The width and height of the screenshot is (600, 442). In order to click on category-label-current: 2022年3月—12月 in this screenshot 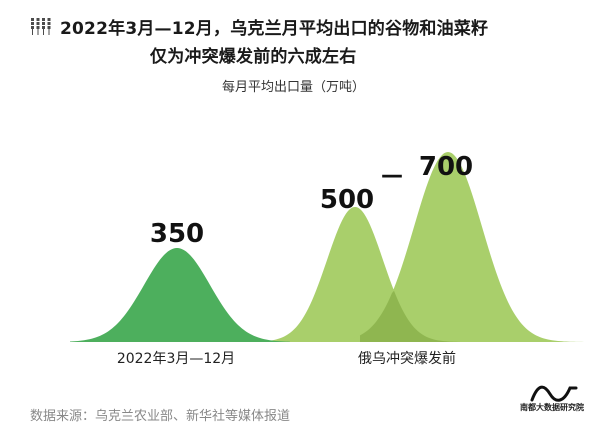, I will do `click(176, 359)`.